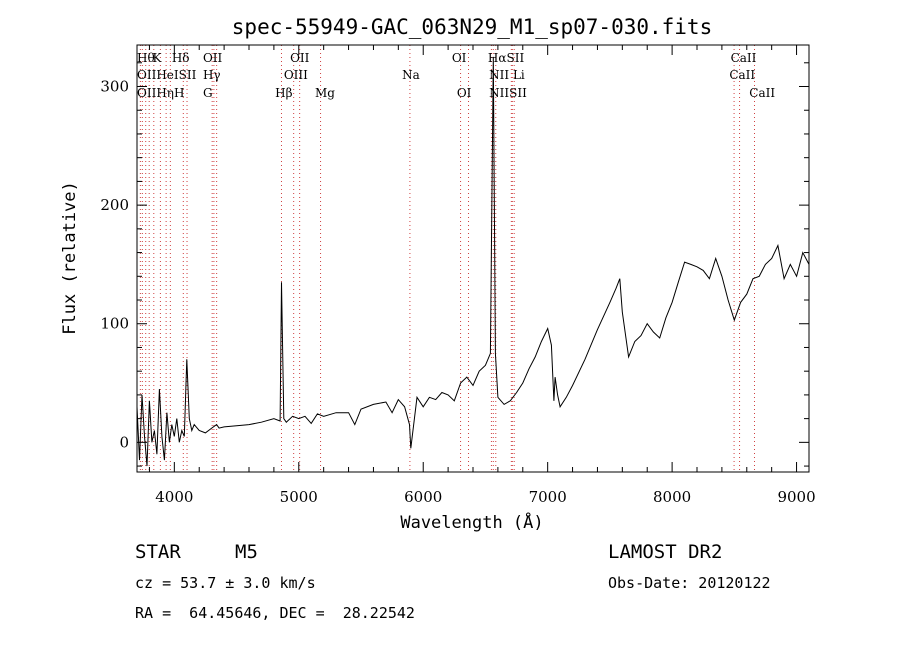 The width and height of the screenshot is (900, 650). What do you see at coordinates (114, 205) in the screenshot?
I see `y-tick-label: 200` at bounding box center [114, 205].